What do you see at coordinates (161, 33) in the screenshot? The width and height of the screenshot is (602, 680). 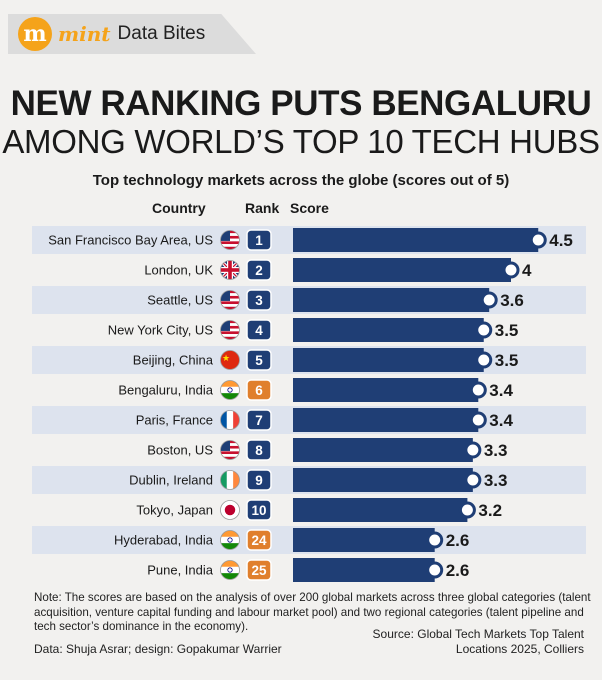 I see `brand-section: Data Bites` at bounding box center [161, 33].